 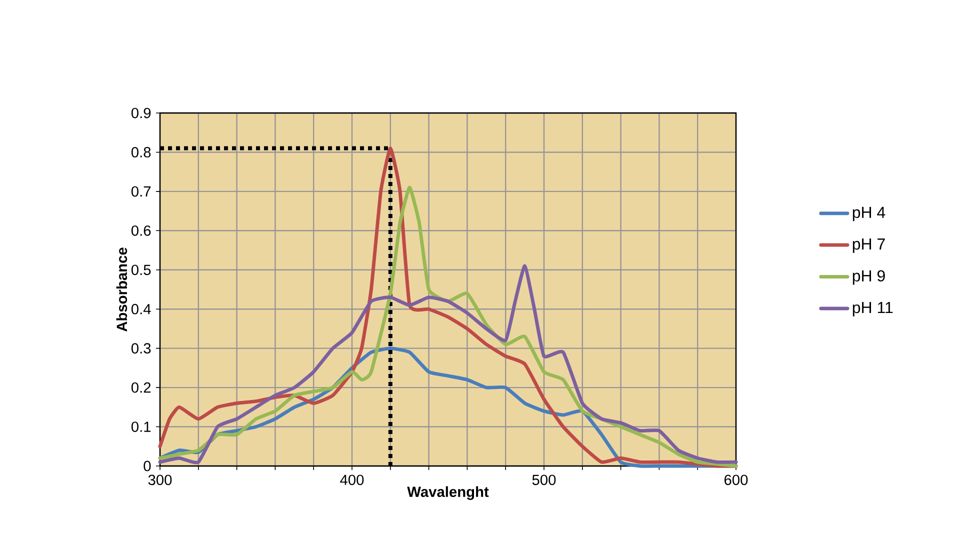 I want to click on y-tick-label: 0.2, so click(x=141, y=387).